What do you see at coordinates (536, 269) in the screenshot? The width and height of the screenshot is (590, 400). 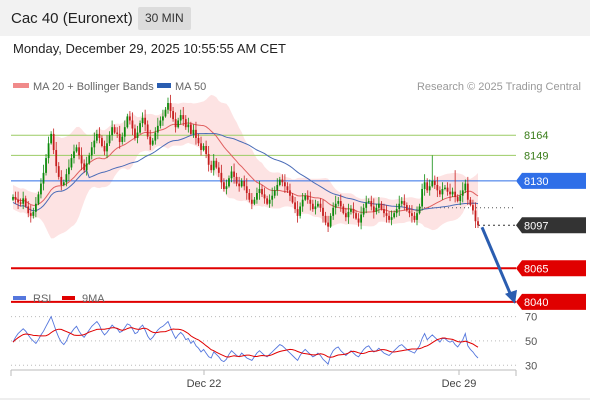 I see `level-label-8065: 8065` at bounding box center [536, 269].